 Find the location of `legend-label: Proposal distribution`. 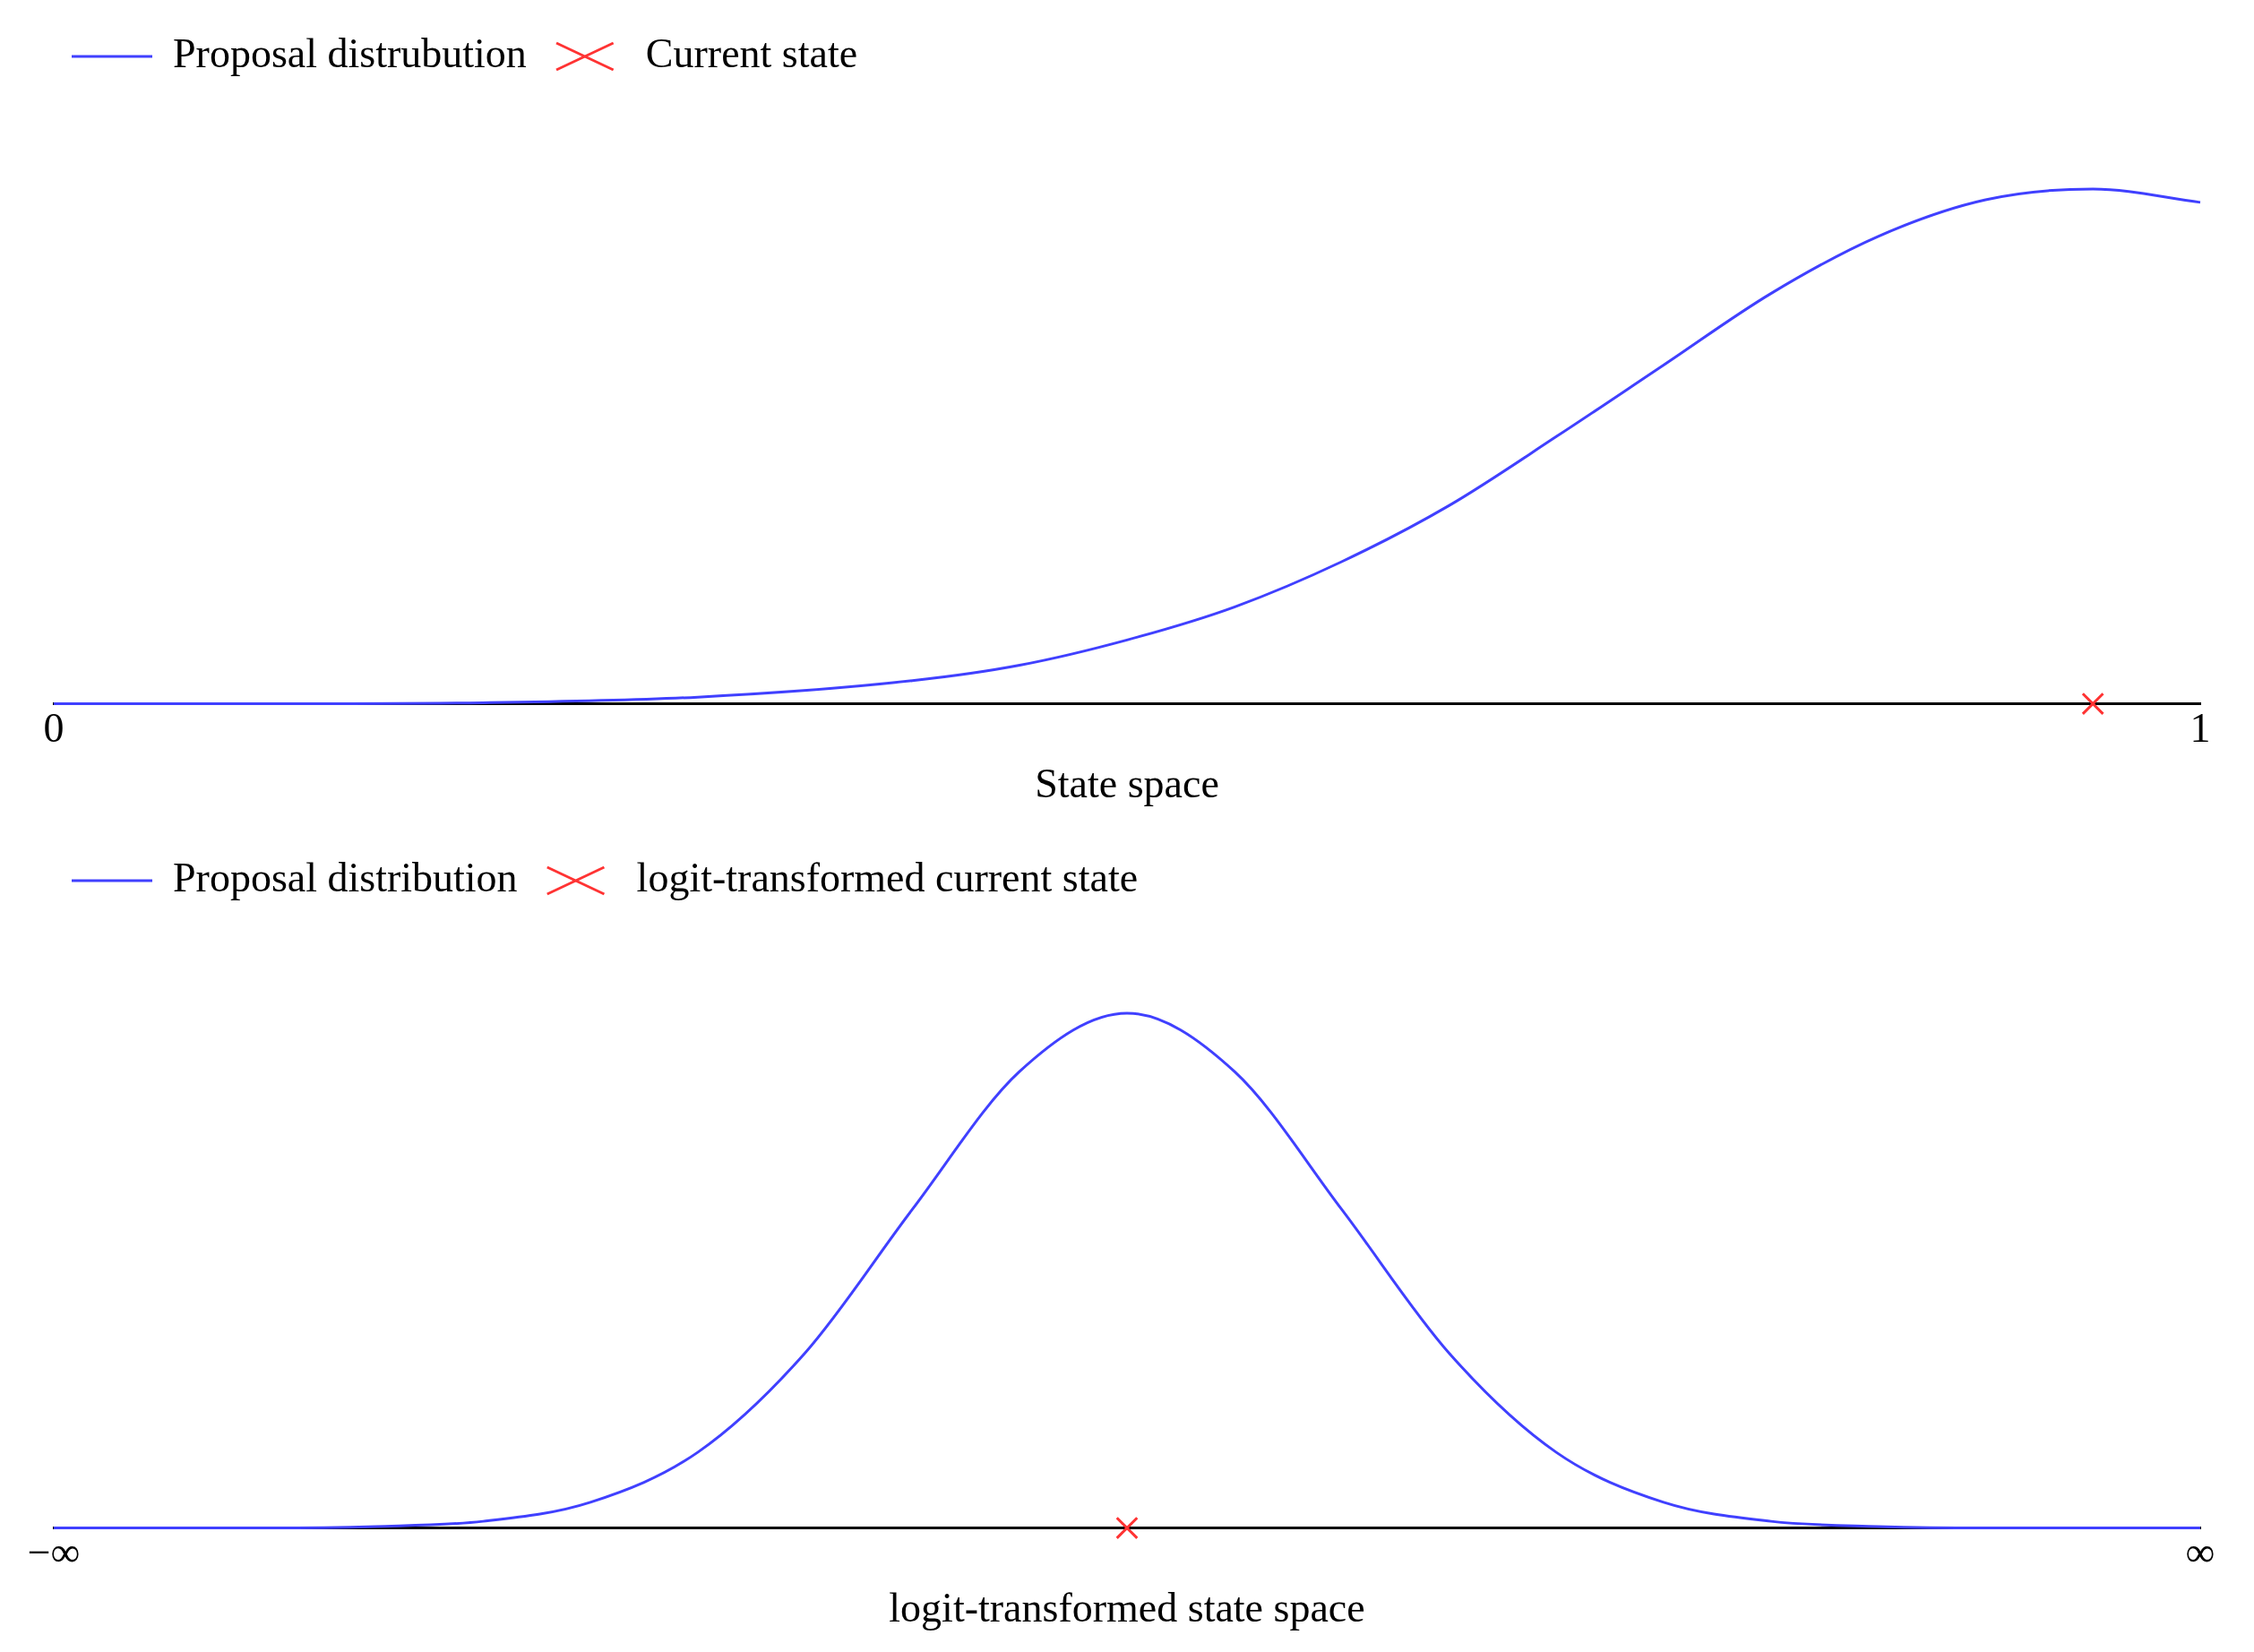

legend-label: Proposal distribution is located at coordinates (345, 878).